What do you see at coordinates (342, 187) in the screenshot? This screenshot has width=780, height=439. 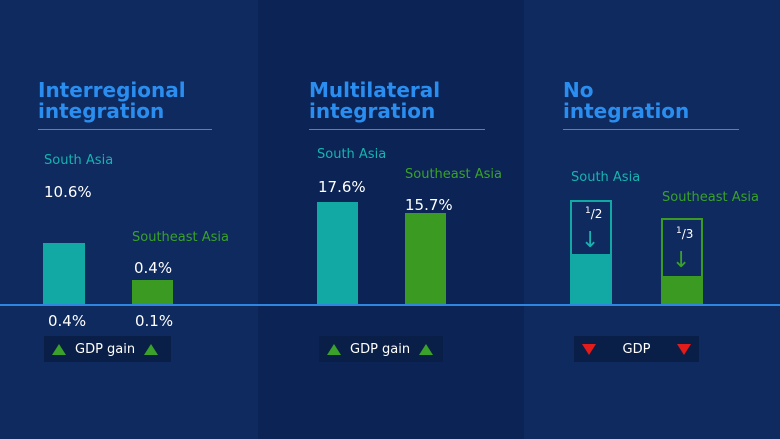 I see `south-asia-value: 17.6%` at bounding box center [342, 187].